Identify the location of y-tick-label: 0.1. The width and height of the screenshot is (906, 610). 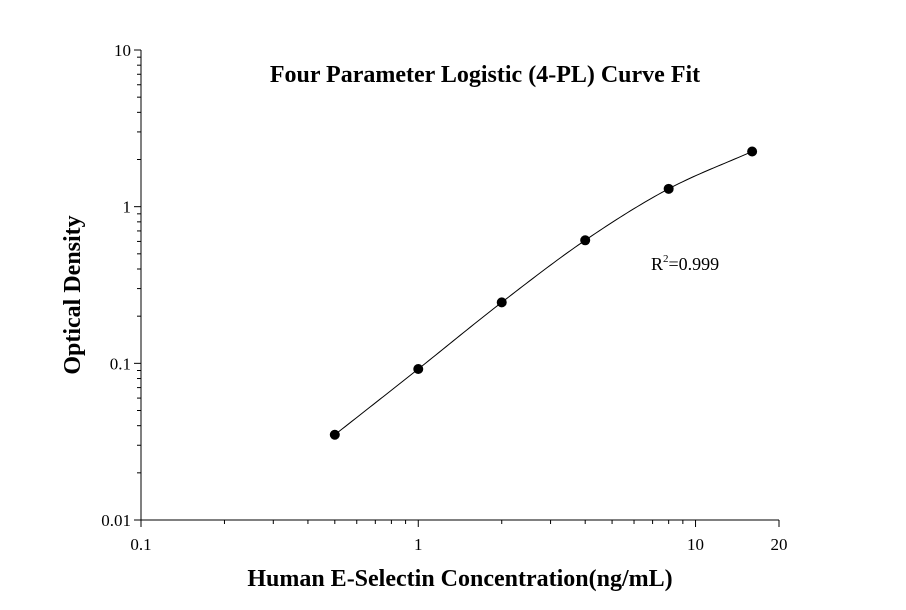
(120, 363).